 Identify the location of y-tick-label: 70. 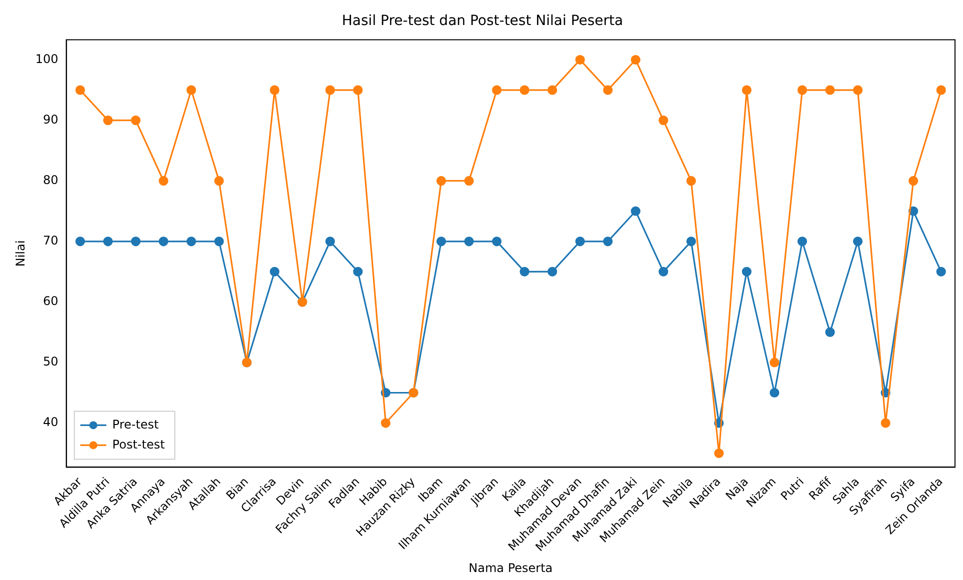
(50, 241).